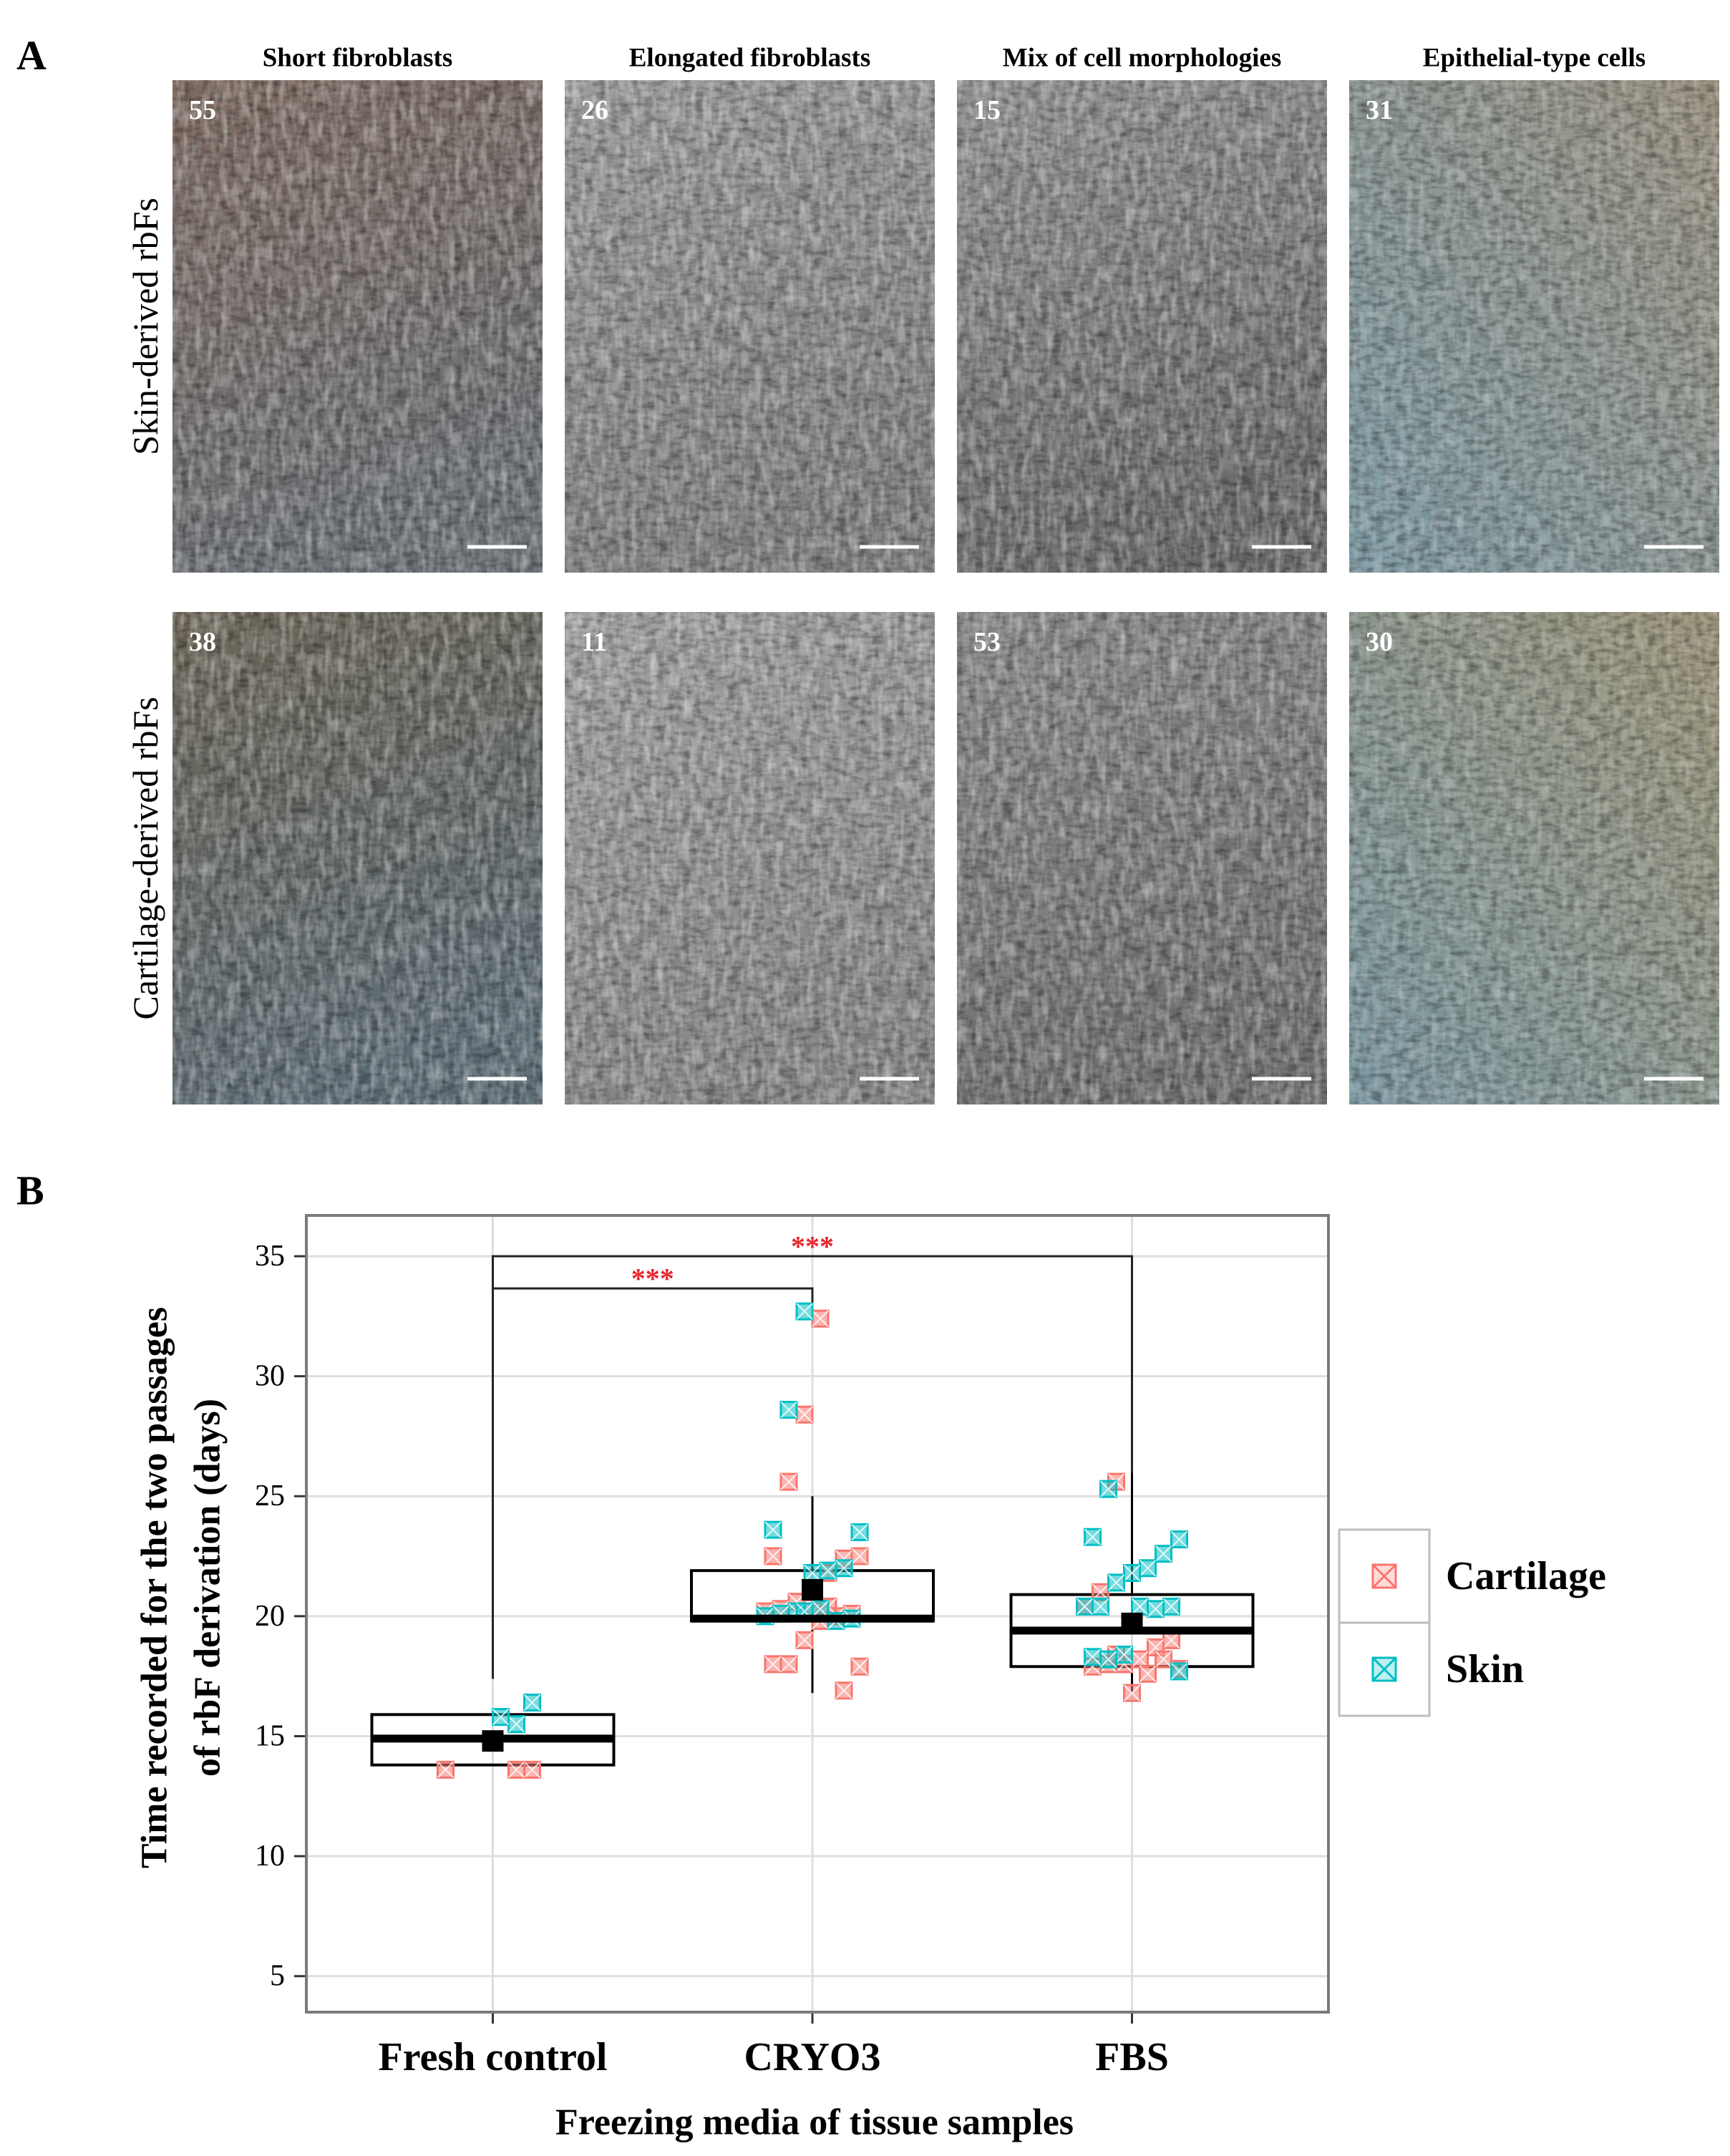 The width and height of the screenshot is (1730, 2156). Describe the element at coordinates (270, 1377) in the screenshot. I see `y-tick-label: 30` at that location.